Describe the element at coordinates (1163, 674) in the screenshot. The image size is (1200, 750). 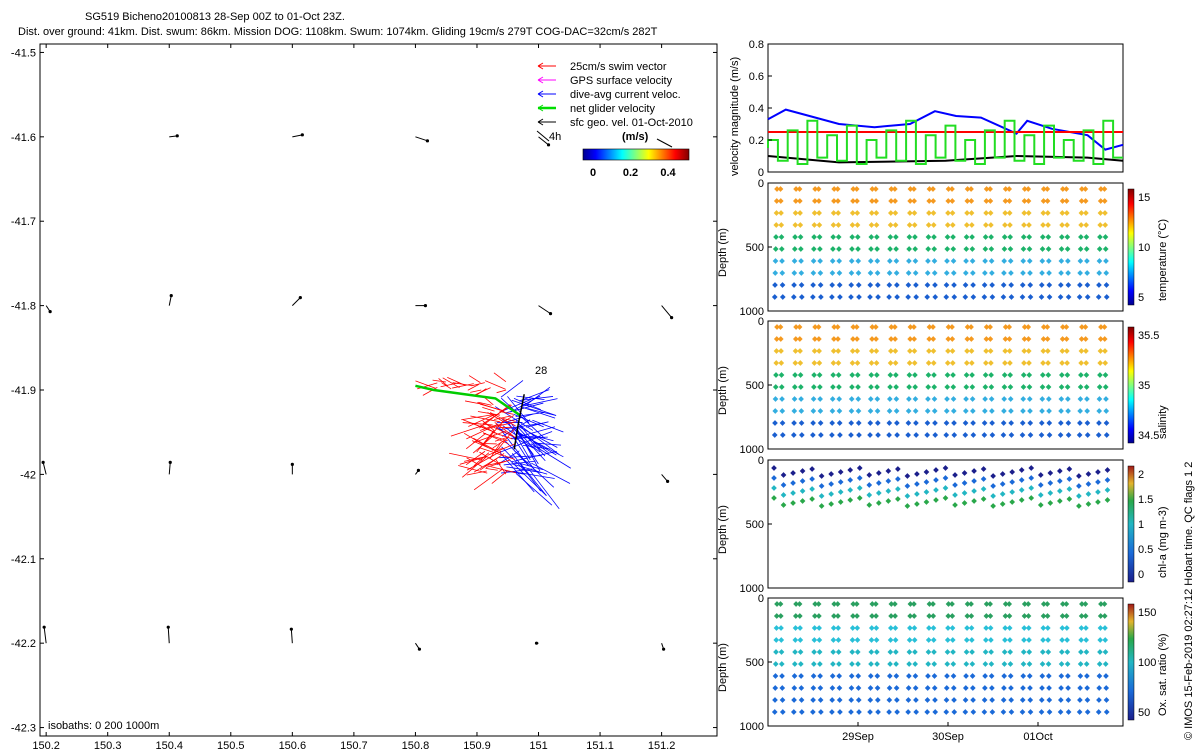
I see `profile-colorbar-label: Ox. sat. ratio (%)` at that location.